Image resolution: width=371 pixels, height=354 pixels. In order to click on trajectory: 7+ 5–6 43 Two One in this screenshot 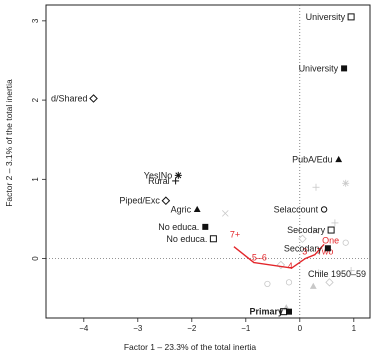, I will do `click(284, 250)`.